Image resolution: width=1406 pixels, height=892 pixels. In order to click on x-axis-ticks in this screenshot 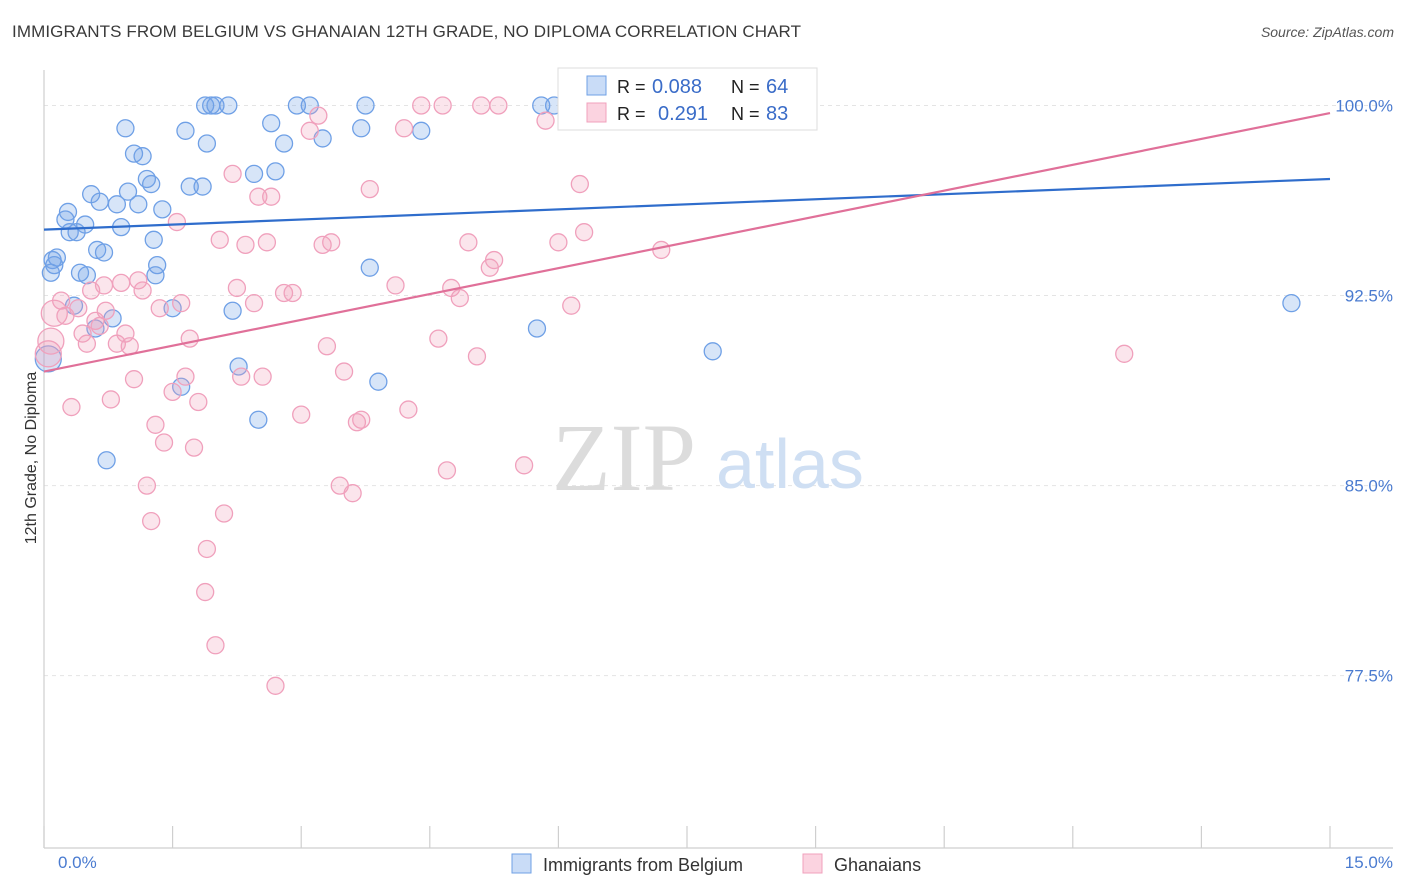, I will do `click(687, 837)`.